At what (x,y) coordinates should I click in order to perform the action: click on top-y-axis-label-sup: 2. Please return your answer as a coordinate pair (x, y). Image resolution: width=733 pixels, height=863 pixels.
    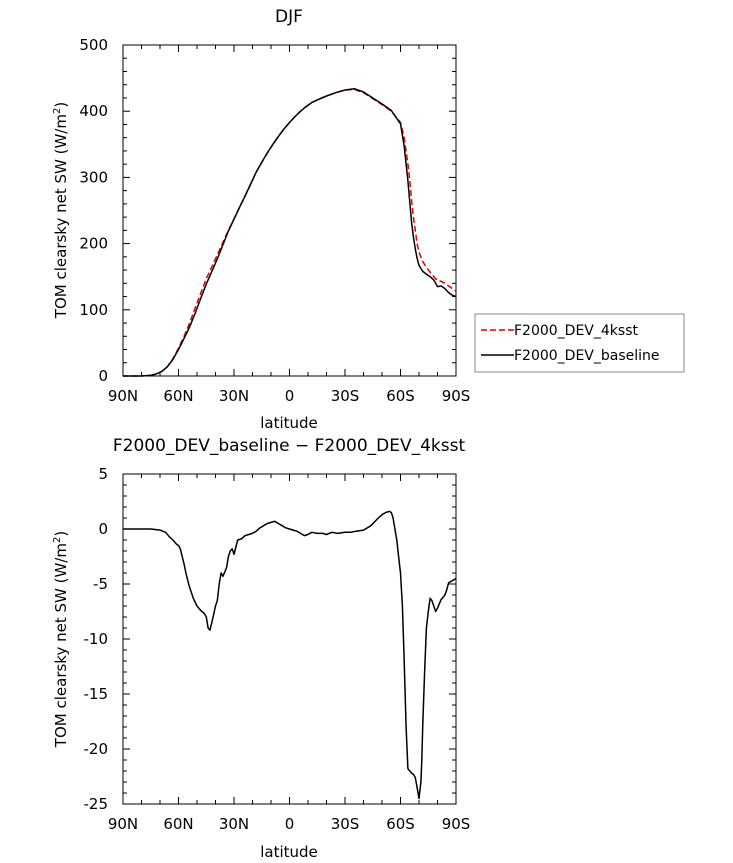
    Looking at the image, I should click on (57, 111).